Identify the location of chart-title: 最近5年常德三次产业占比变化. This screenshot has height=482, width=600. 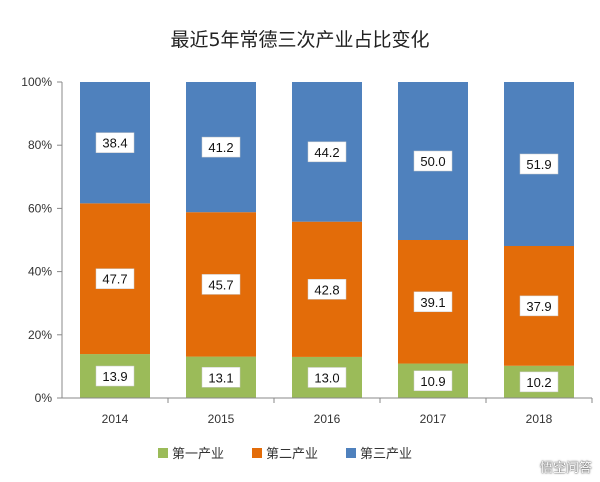
(299, 40).